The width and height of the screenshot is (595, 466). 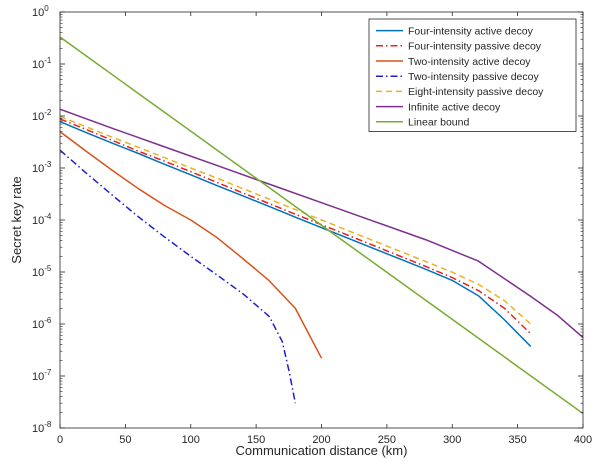 What do you see at coordinates (476, 92) in the screenshot?
I see `legend-entry-5: Eight-intensity passive decoy` at bounding box center [476, 92].